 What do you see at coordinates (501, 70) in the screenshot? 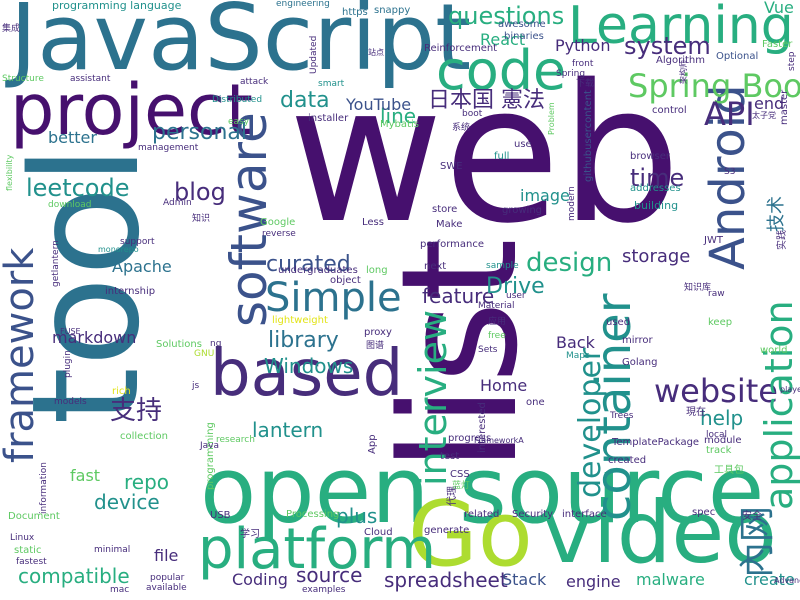
I see `word-code-10: code` at bounding box center [501, 70].